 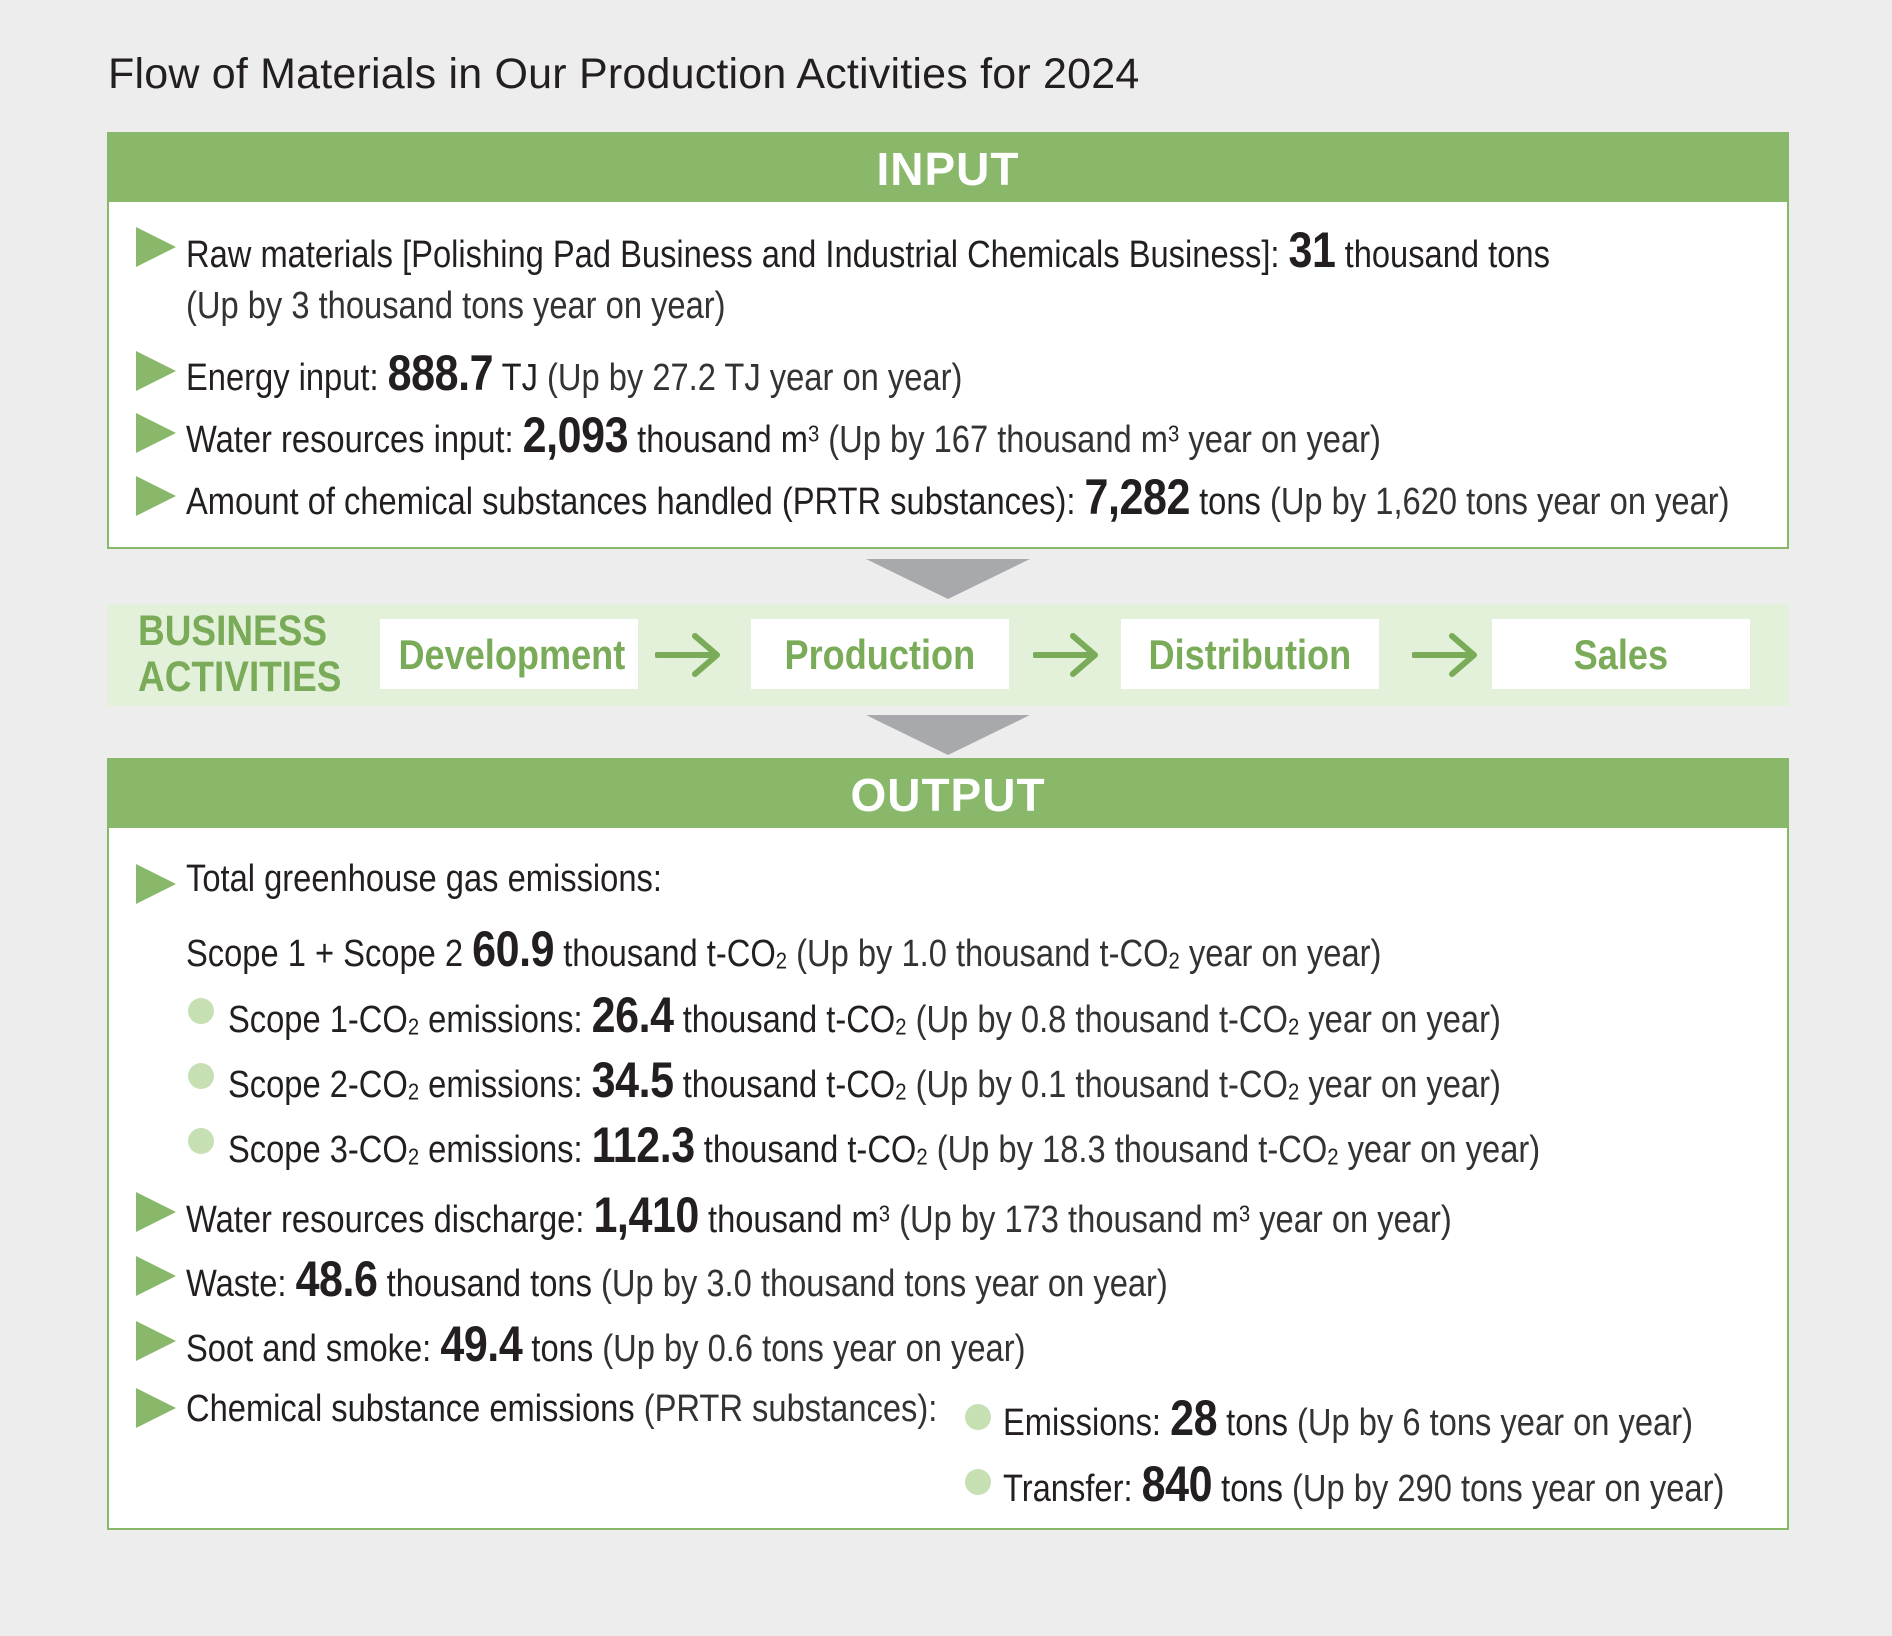 What do you see at coordinates (632, 1080) in the screenshot?
I see `scope2-value: 34.5` at bounding box center [632, 1080].